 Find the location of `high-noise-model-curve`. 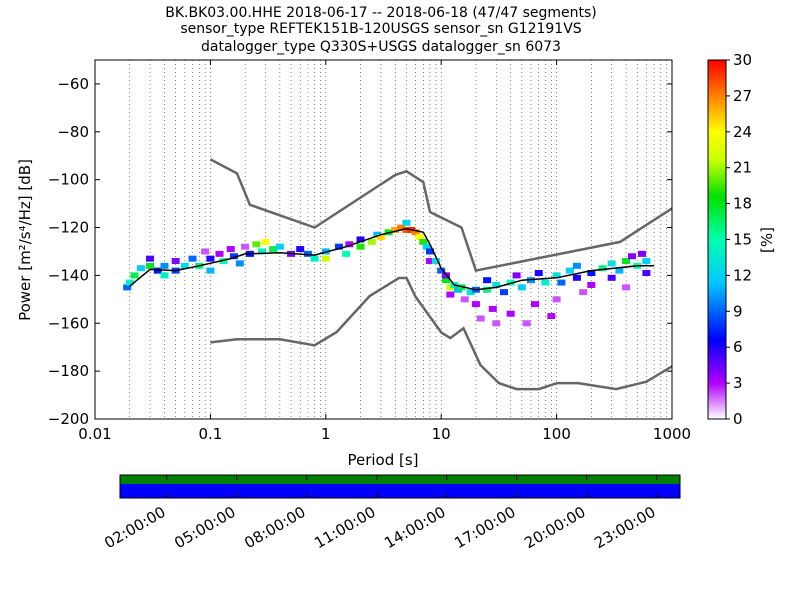

high-noise-model-curve is located at coordinates (441, 215).